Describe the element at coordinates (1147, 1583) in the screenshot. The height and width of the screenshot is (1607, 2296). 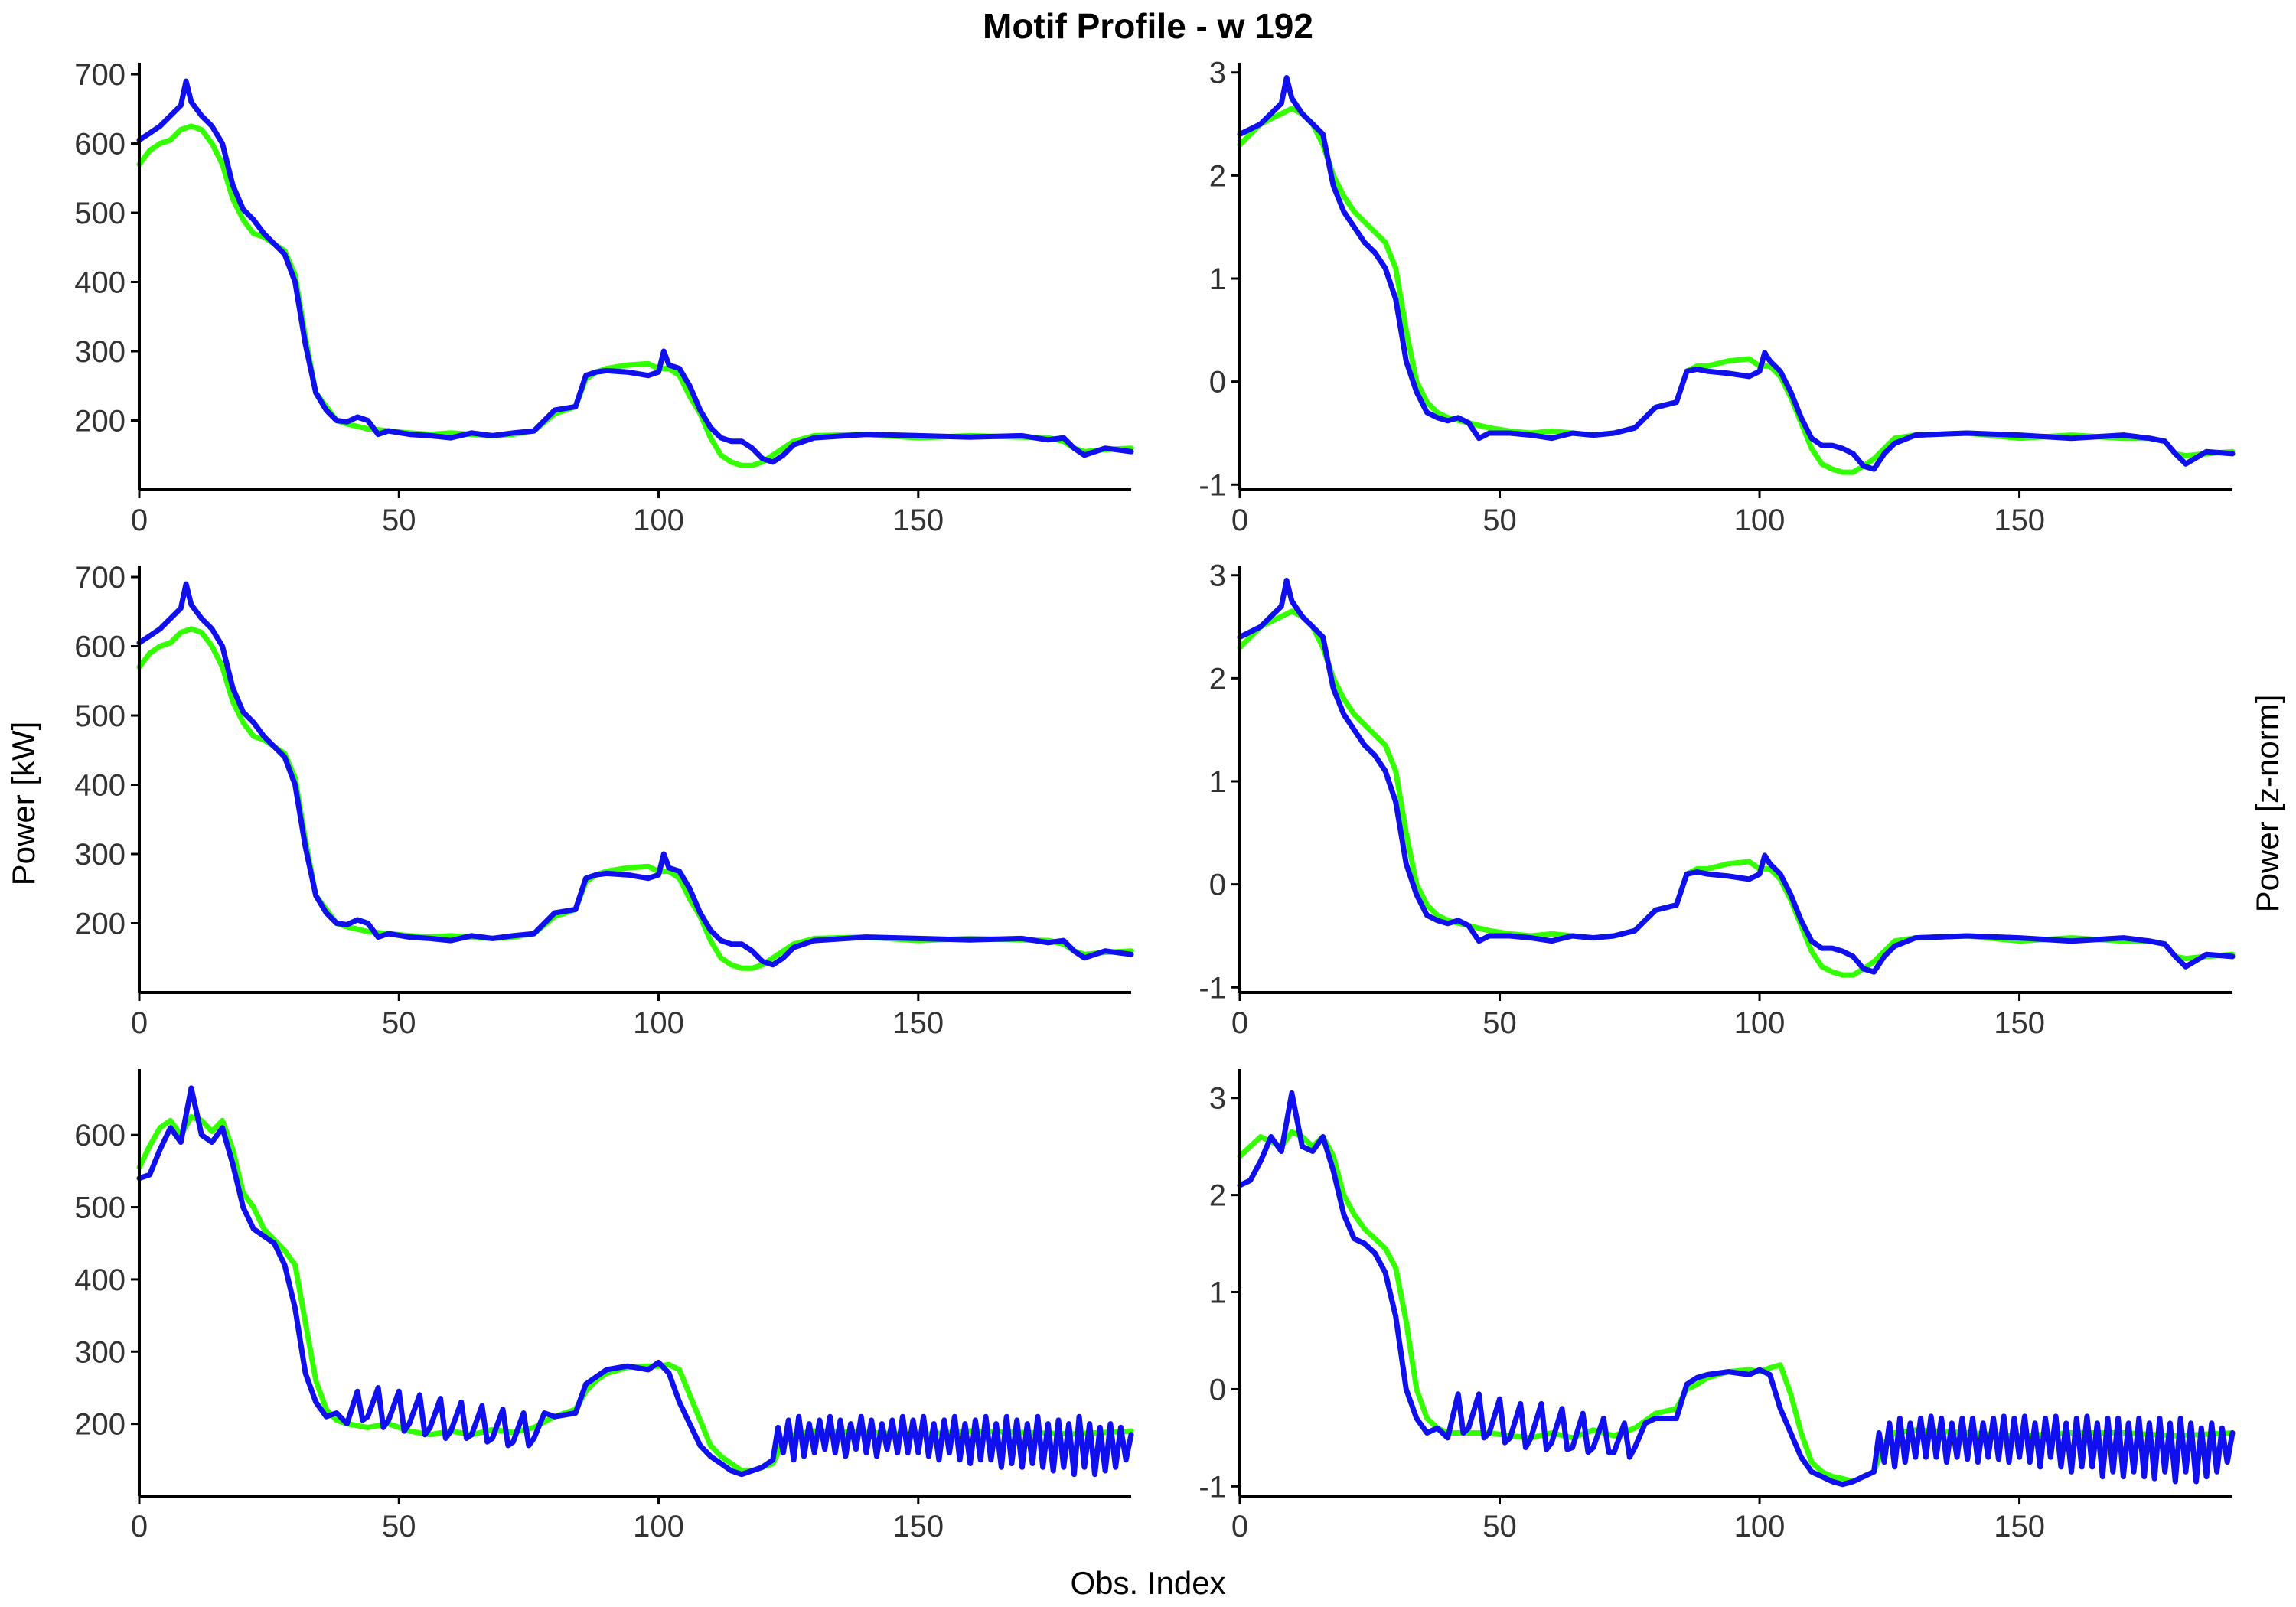
I see `x-axis-title: Obs. Index` at that location.